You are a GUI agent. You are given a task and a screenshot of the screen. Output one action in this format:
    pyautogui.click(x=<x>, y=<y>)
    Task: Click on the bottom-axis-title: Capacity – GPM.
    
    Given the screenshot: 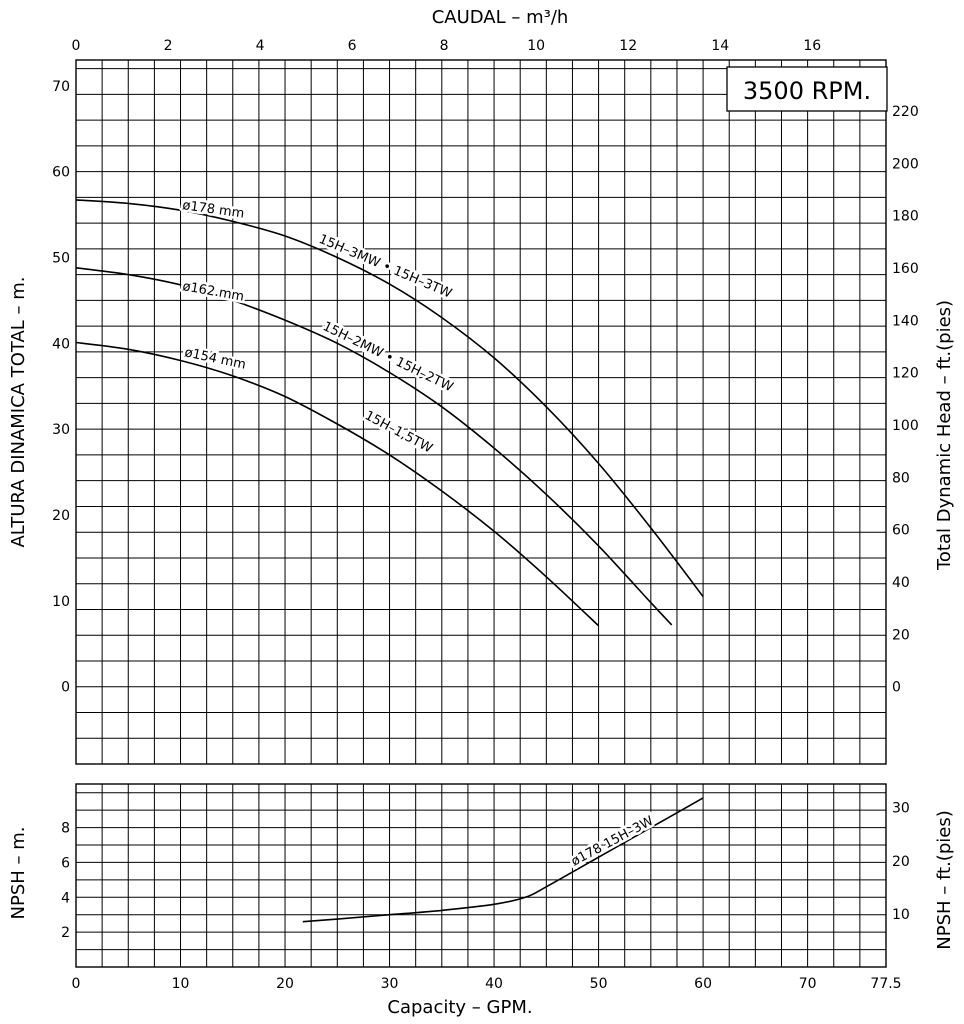 What is the action you would take?
    pyautogui.click(x=459, y=1007)
    